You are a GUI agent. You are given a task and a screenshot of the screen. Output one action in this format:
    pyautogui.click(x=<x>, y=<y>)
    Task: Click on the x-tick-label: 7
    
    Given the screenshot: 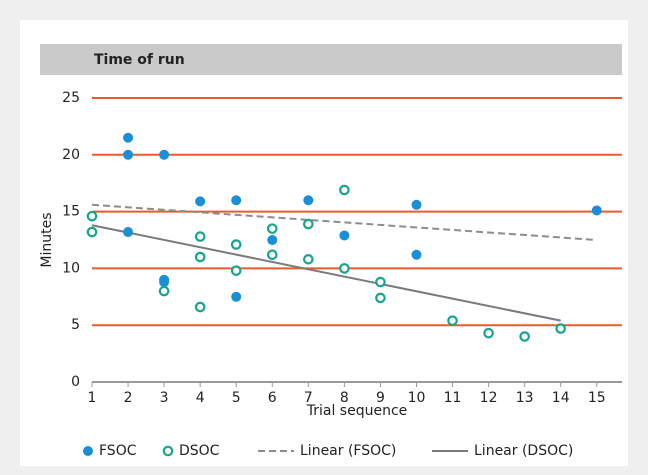 What is the action you would take?
    pyautogui.click(x=308, y=398)
    